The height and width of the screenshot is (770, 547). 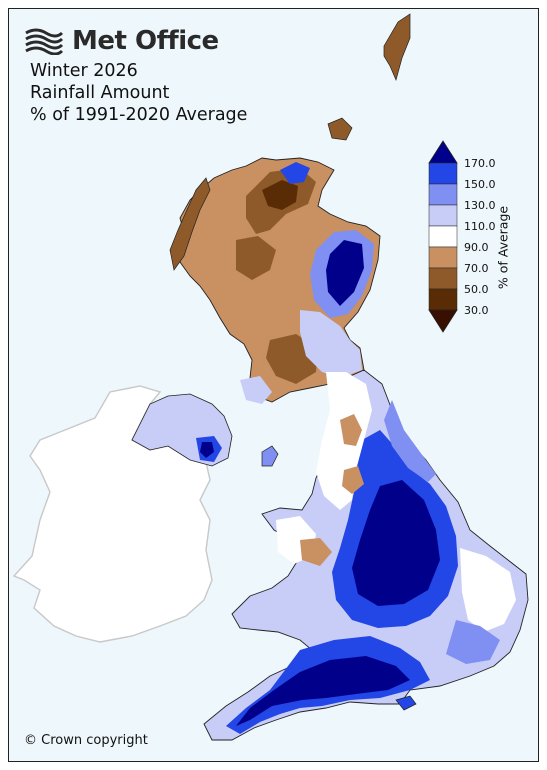 What do you see at coordinates (139, 115) in the screenshot?
I see `map-subtitle-baseline: % of 1991-2020 Average` at bounding box center [139, 115].